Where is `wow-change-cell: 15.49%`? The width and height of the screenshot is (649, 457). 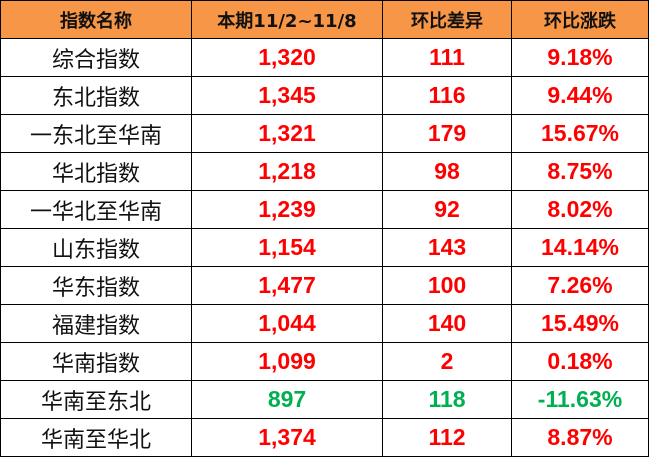 wow-change-cell: 15.49% is located at coordinates (580, 323).